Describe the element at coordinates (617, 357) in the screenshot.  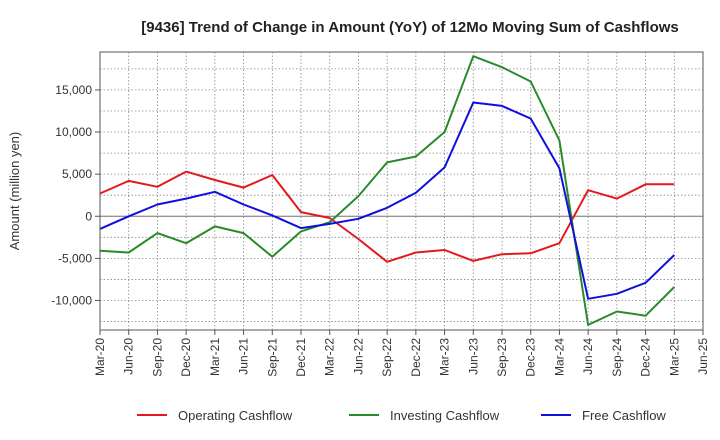
I see `x-tick-label: Sep-24` at that location.